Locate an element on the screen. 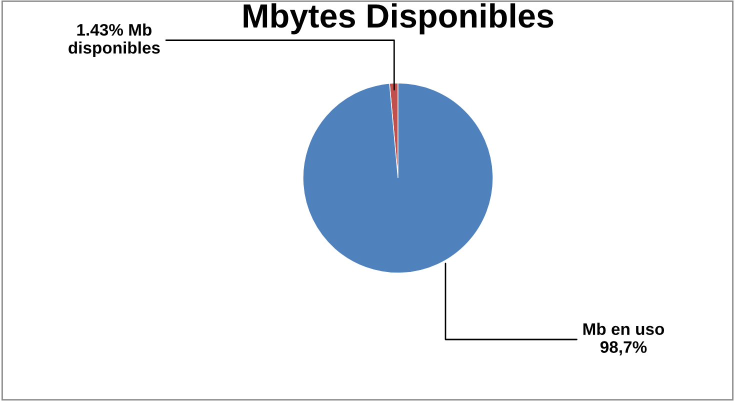 This screenshot has width=735, height=401. slice-label: 1.43% Mb disponibles is located at coordinates (114, 40).